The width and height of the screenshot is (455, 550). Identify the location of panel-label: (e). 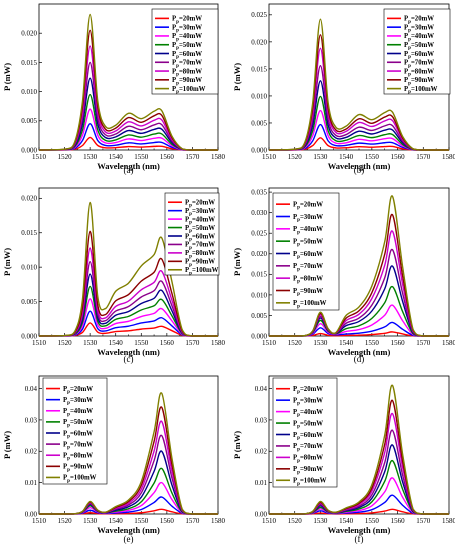
(129, 539).